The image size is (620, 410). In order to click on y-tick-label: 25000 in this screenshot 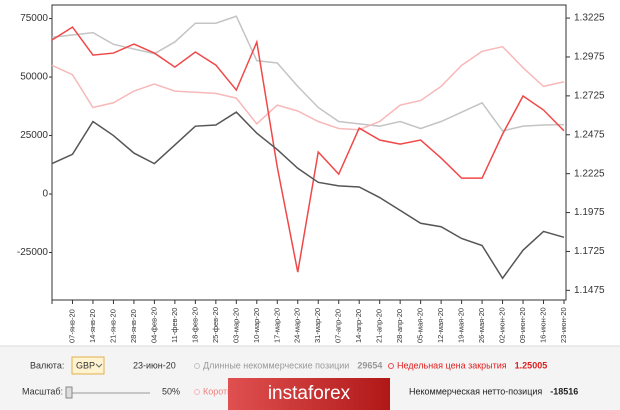, I will do `click(34, 135)`.